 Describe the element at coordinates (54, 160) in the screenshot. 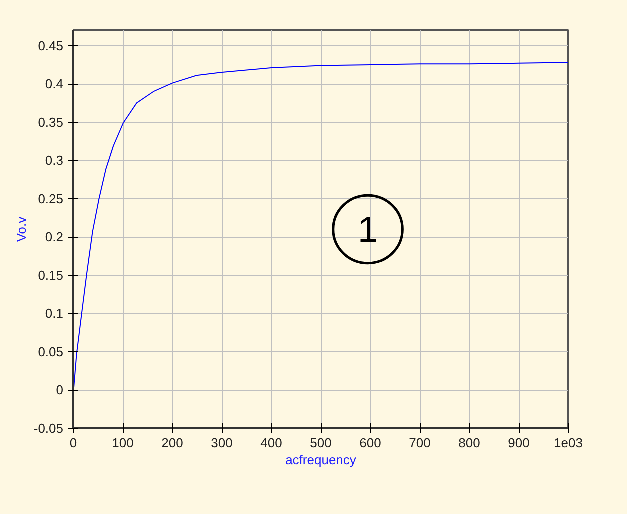

I see `y-tick-label: 0.3` at that location.